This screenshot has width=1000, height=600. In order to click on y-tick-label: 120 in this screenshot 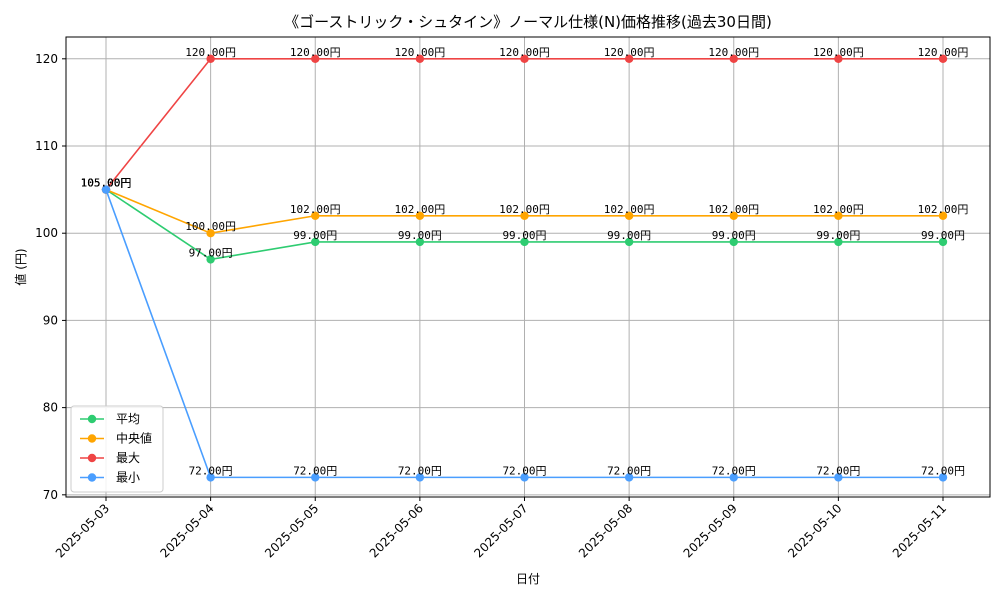, I will do `click(46, 59)`.